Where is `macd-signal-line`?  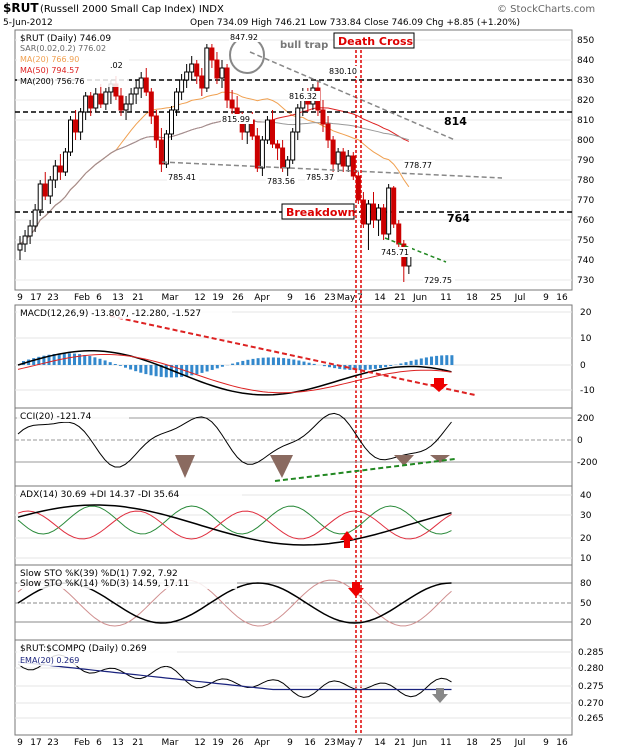 macd-signal-line is located at coordinates (234, 374).